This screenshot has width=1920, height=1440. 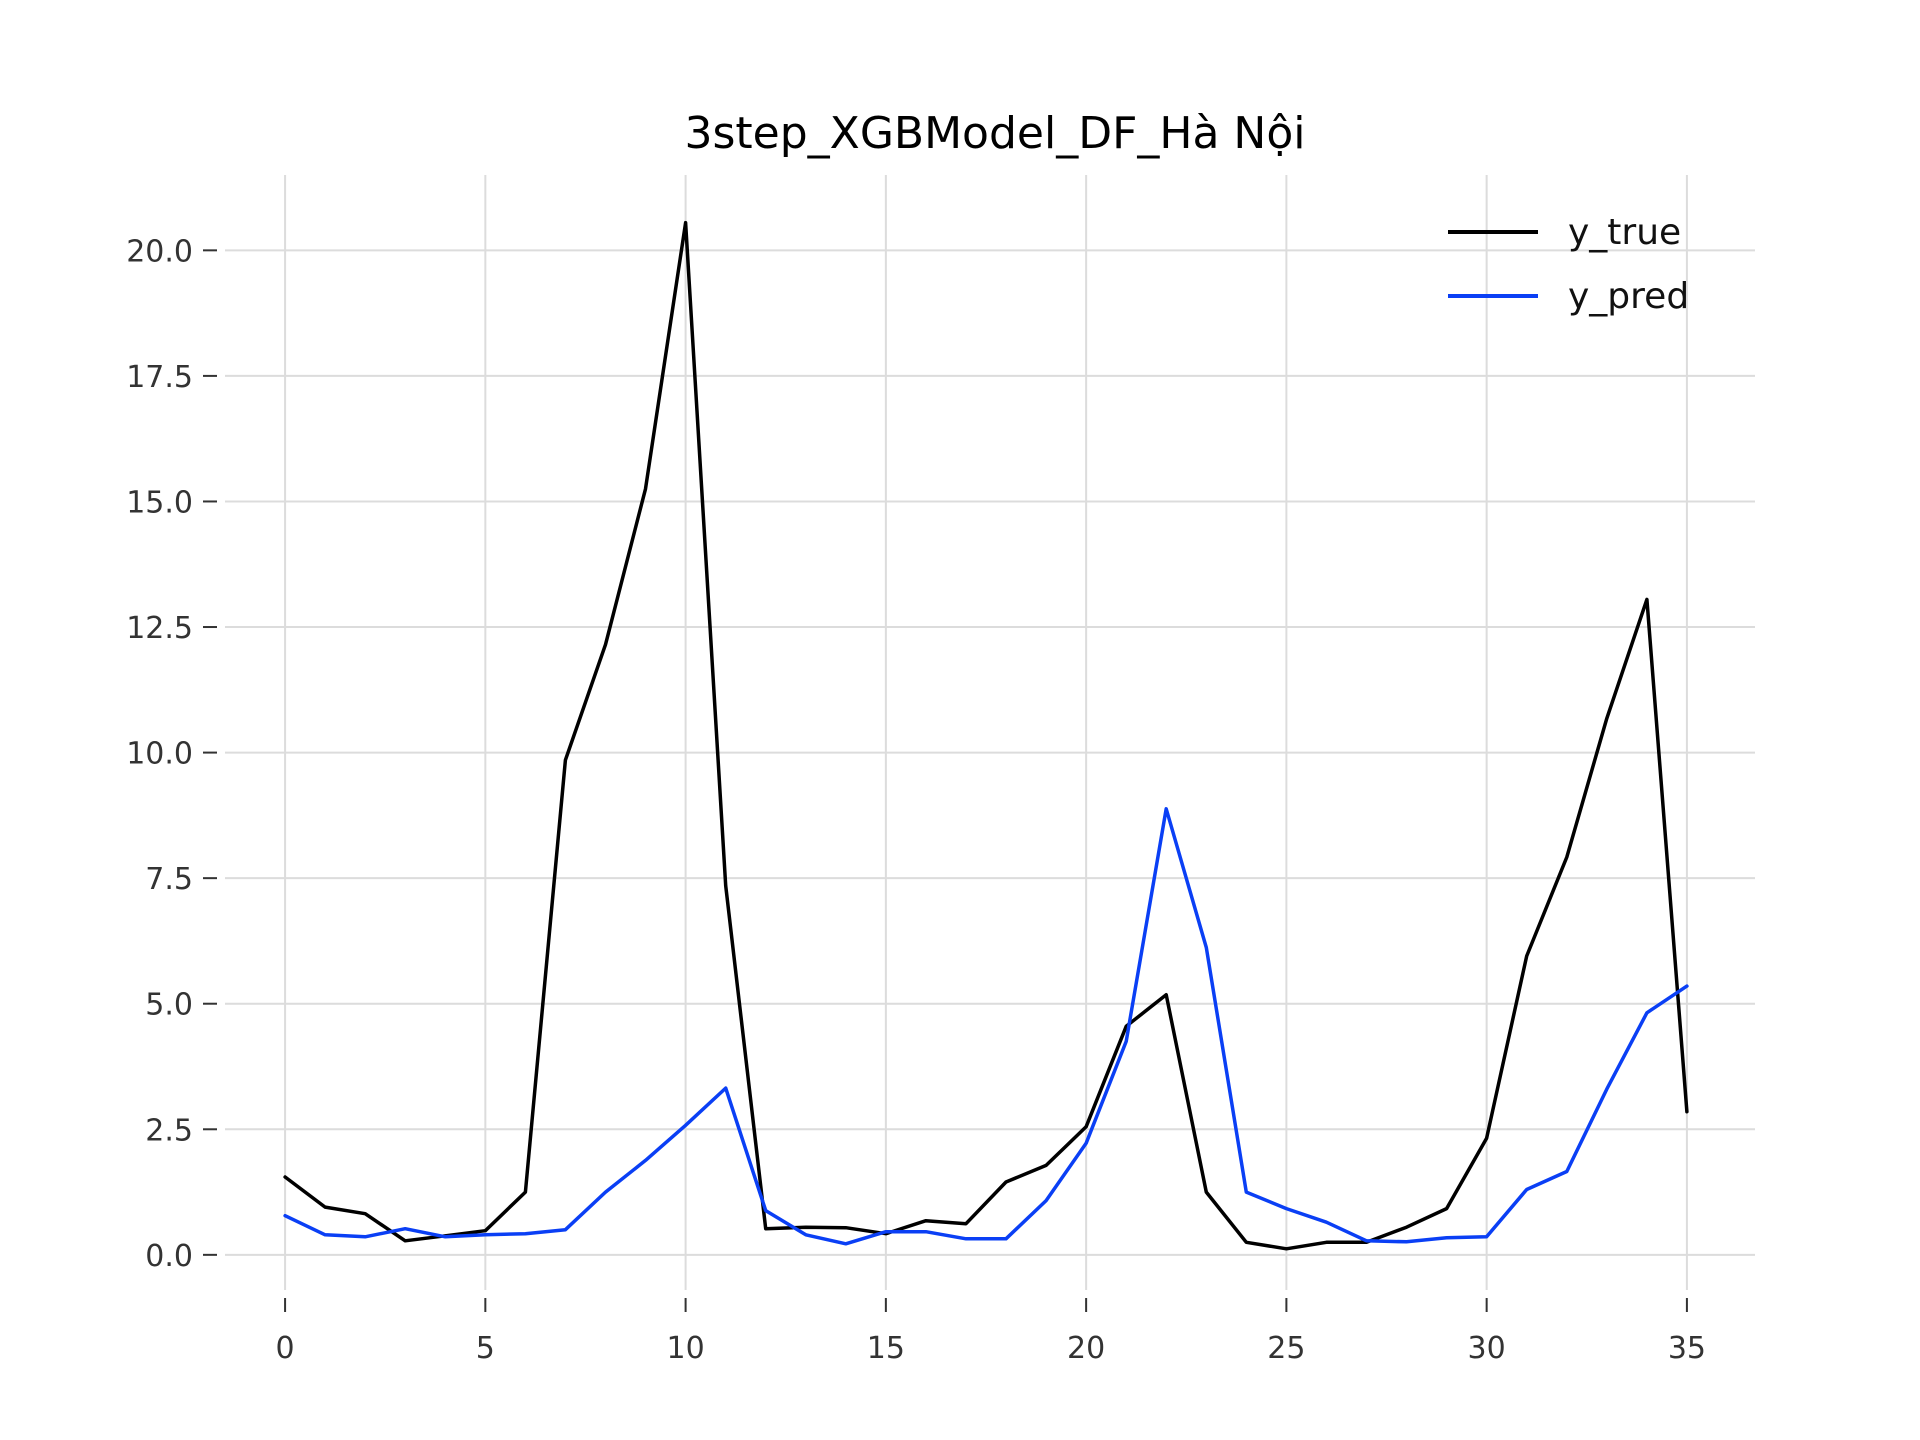 What do you see at coordinates (159, 251) in the screenshot?
I see `y-tick-label: 20.0` at bounding box center [159, 251].